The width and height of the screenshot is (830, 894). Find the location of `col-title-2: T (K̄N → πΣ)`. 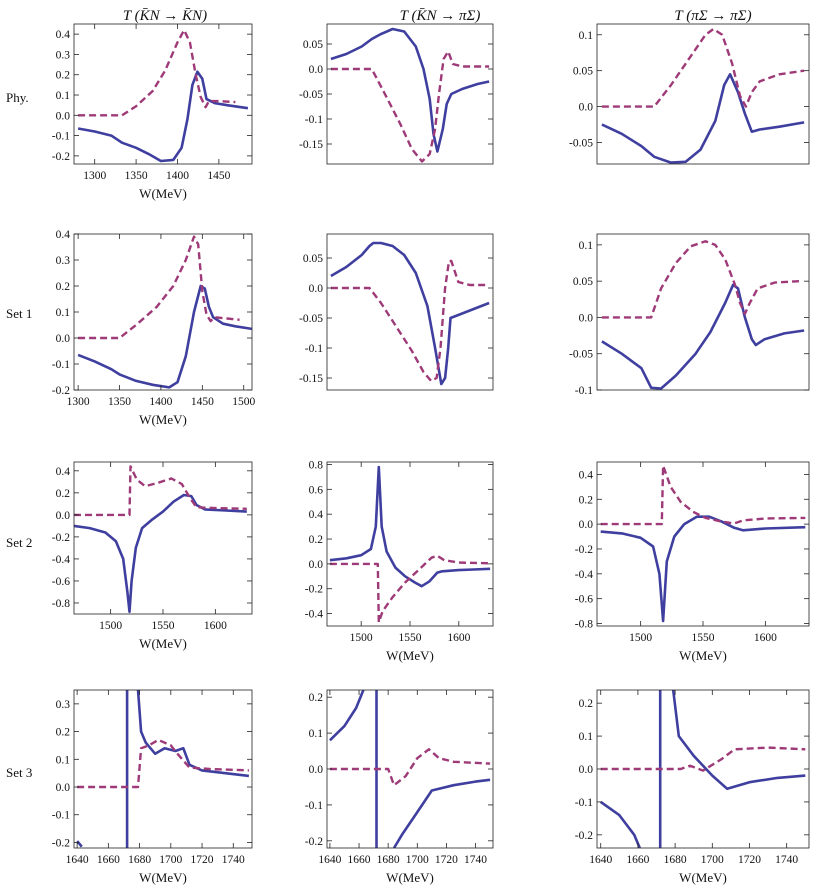

col-title-2: T (K̄N → πΣ) is located at coordinates (440, 16).